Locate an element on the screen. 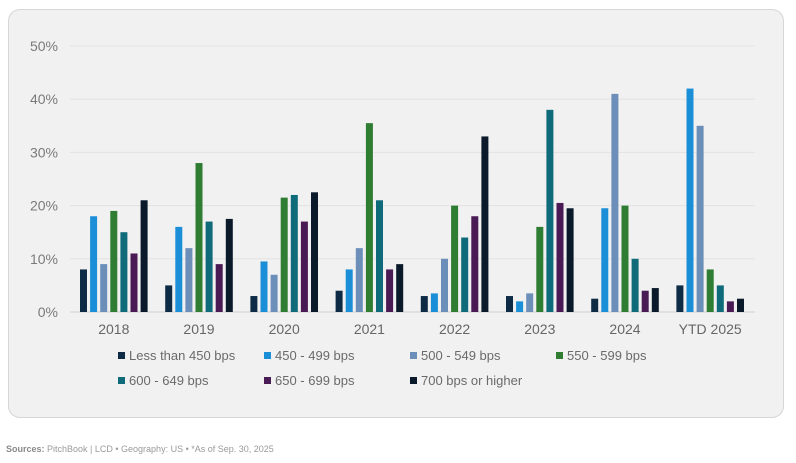 This screenshot has height=463, width=796. legend-item: 700 bps or higher is located at coordinates (483, 380).